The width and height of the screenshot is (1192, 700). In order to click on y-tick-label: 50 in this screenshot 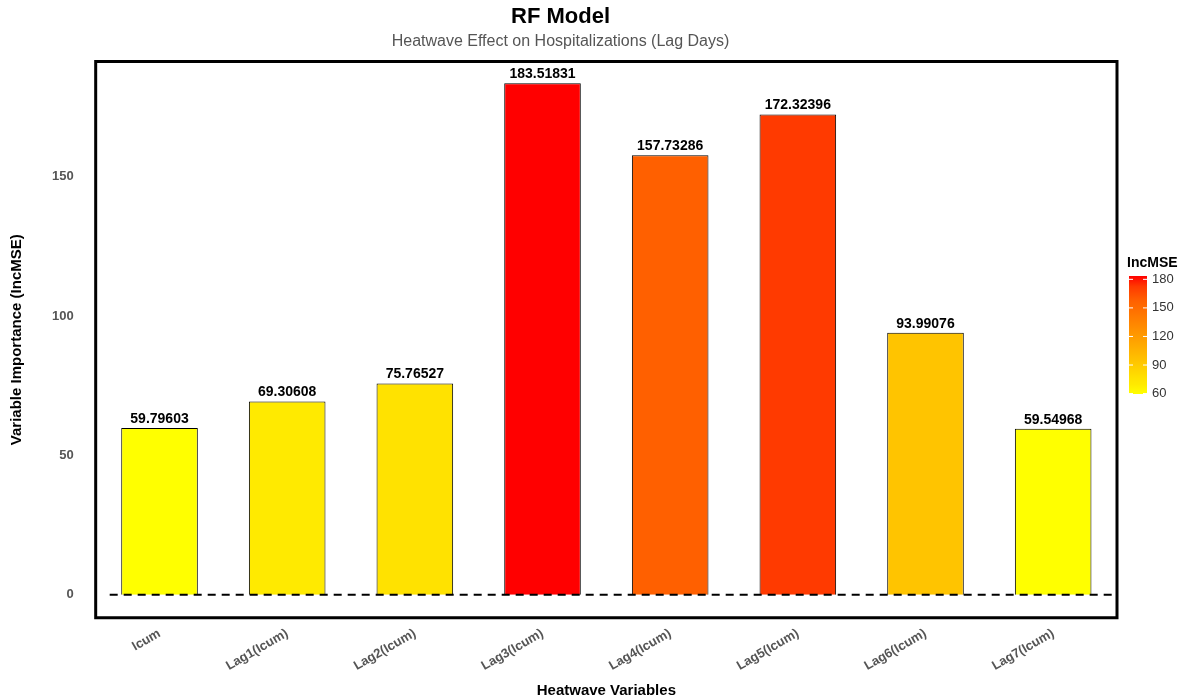, I will do `click(66, 454)`.